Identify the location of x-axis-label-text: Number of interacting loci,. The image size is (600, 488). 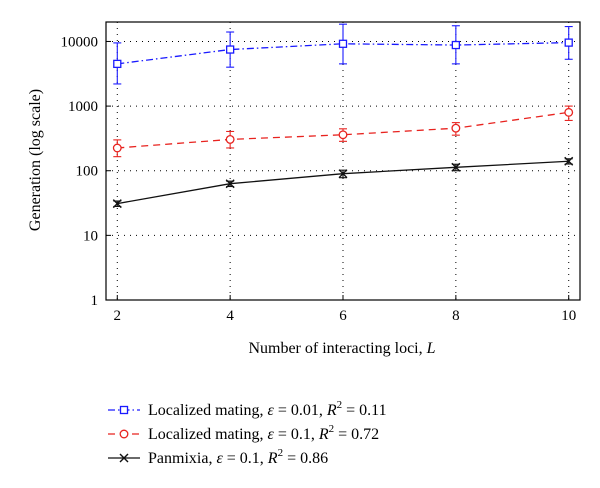
(337, 348).